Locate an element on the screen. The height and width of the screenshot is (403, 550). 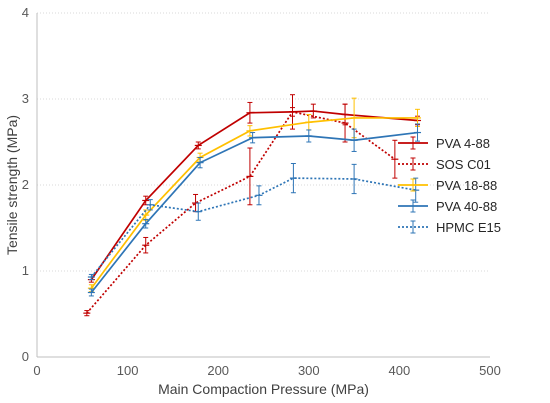
y-tick-label: 3 is located at coordinates (25, 98).